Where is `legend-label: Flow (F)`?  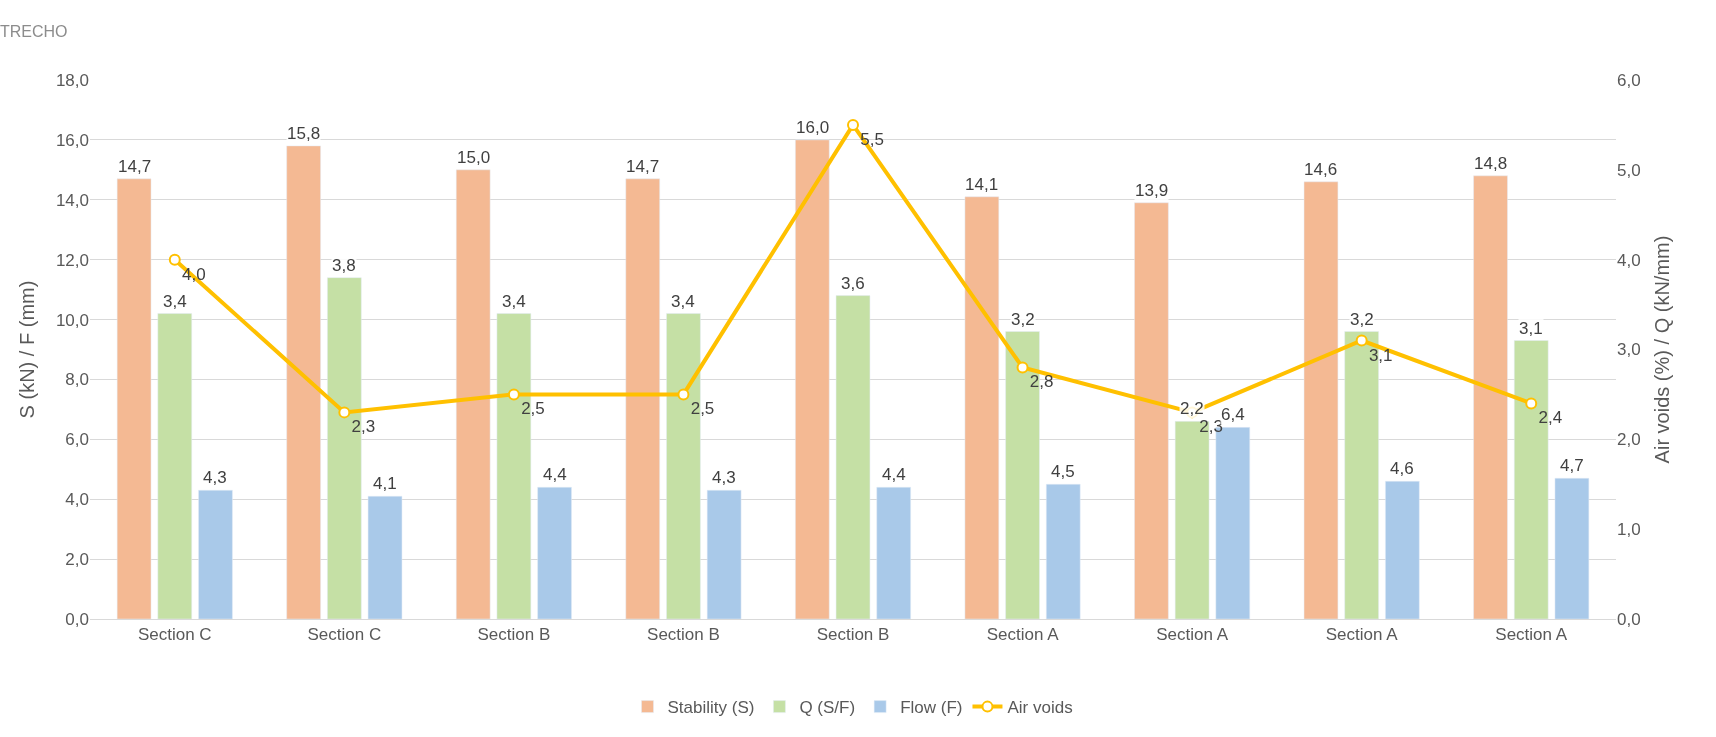
legend-label: Flow (F) is located at coordinates (931, 708).